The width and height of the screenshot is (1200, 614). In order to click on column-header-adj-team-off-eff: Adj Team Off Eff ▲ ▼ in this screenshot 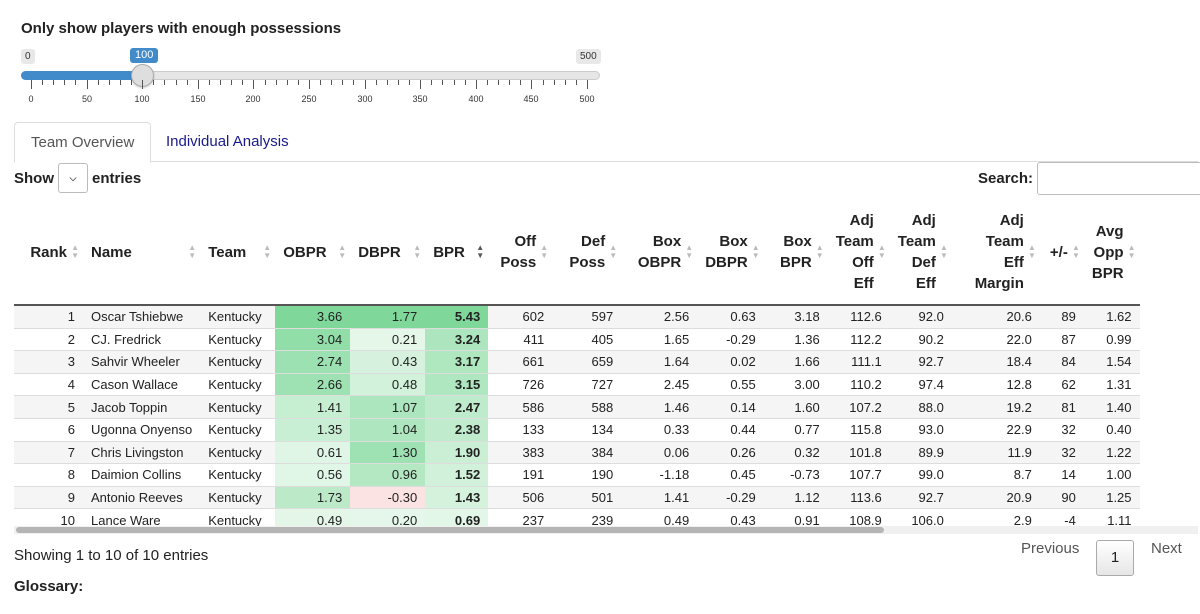, I will do `click(858, 253)`.